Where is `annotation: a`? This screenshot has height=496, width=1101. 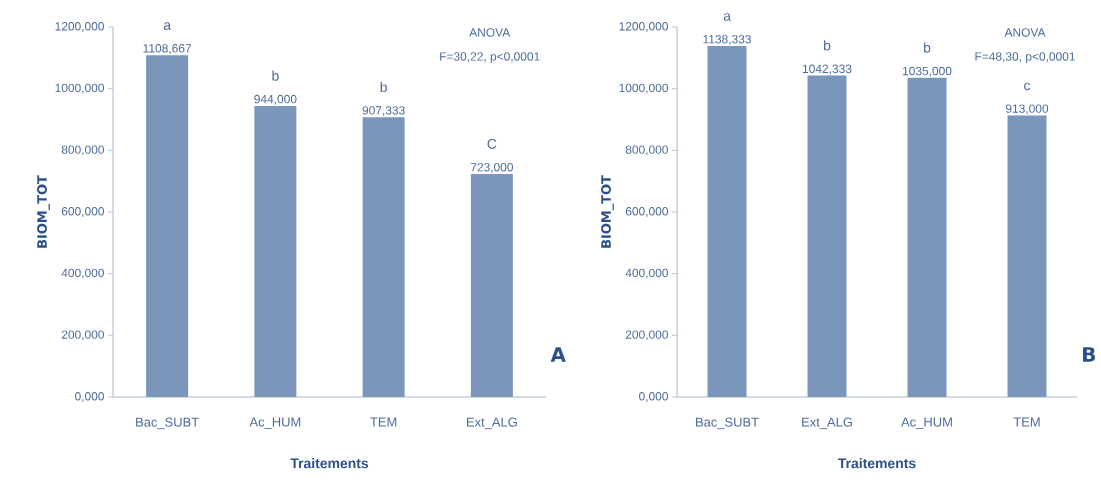 annotation: a is located at coordinates (167, 26).